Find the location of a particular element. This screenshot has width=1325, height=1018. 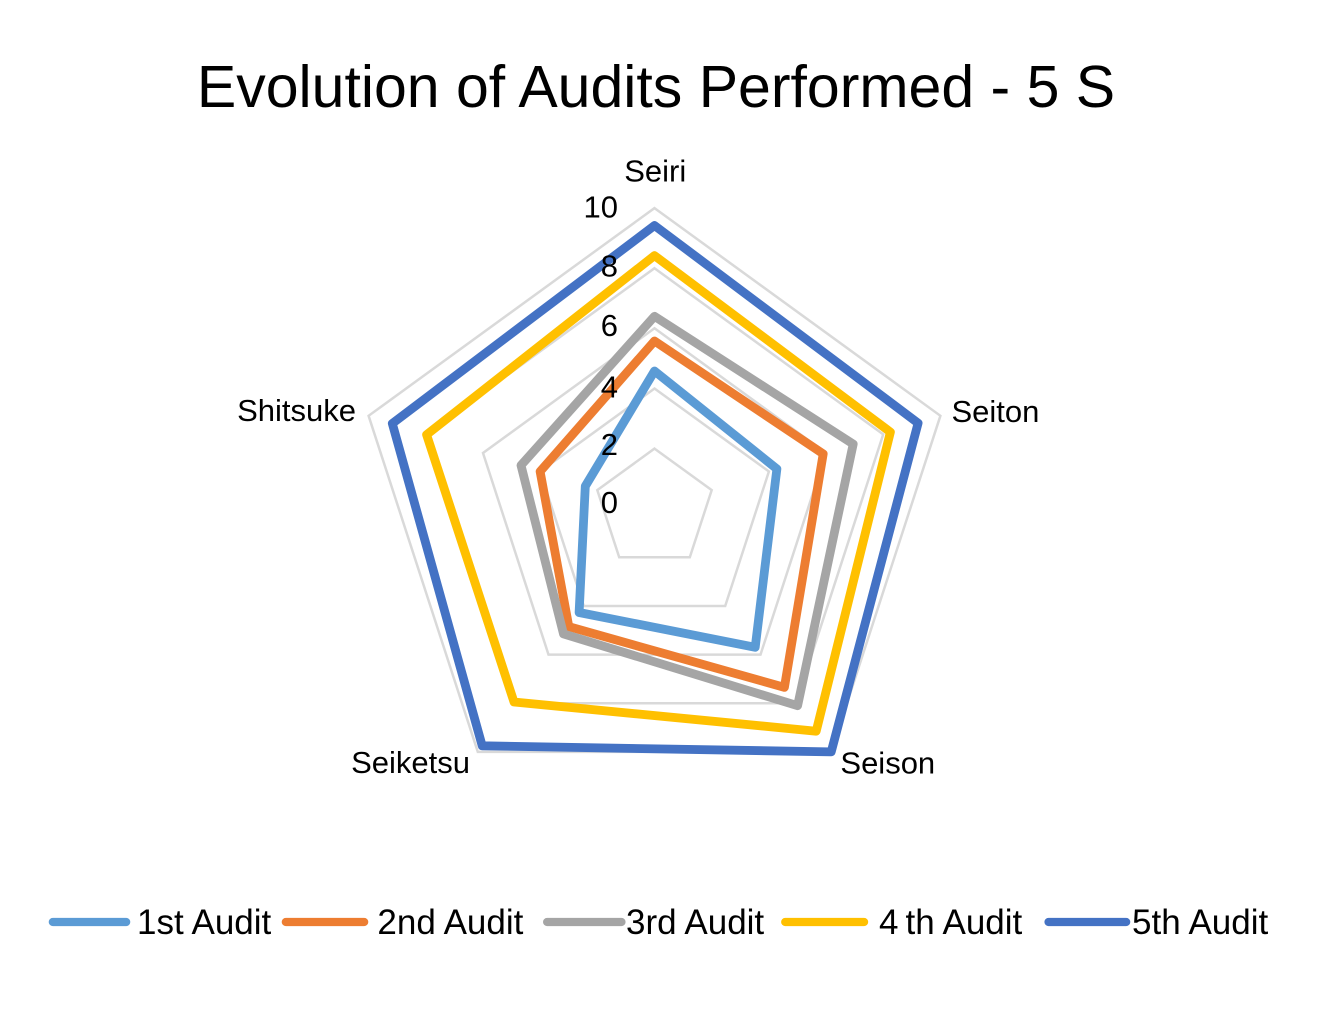

svg-text: Seiri is located at coordinates (655, 171).